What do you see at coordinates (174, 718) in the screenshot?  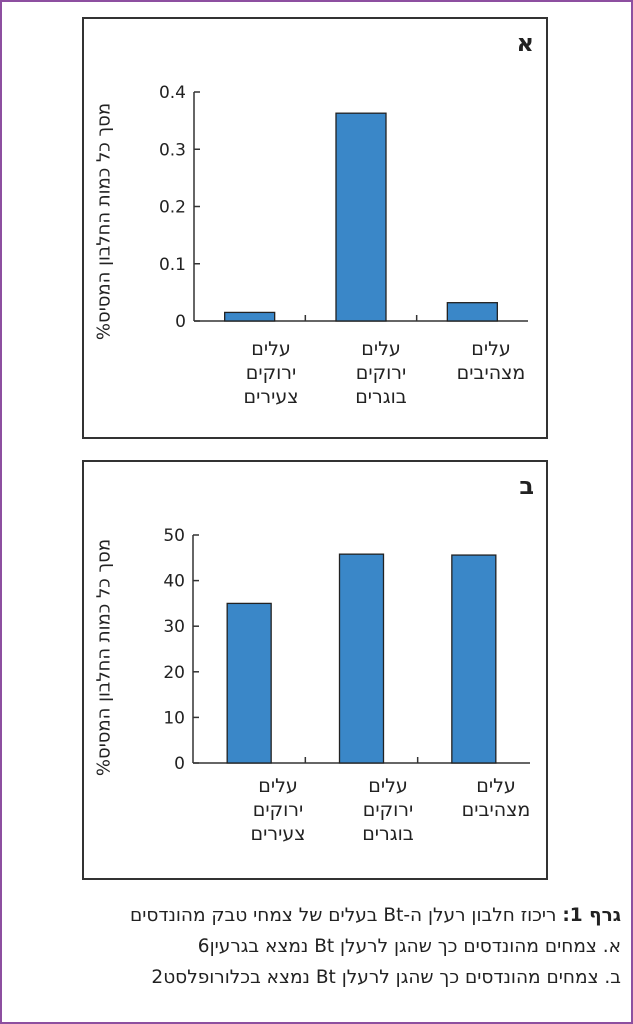 I see `y-tick-label: 10` at bounding box center [174, 718].